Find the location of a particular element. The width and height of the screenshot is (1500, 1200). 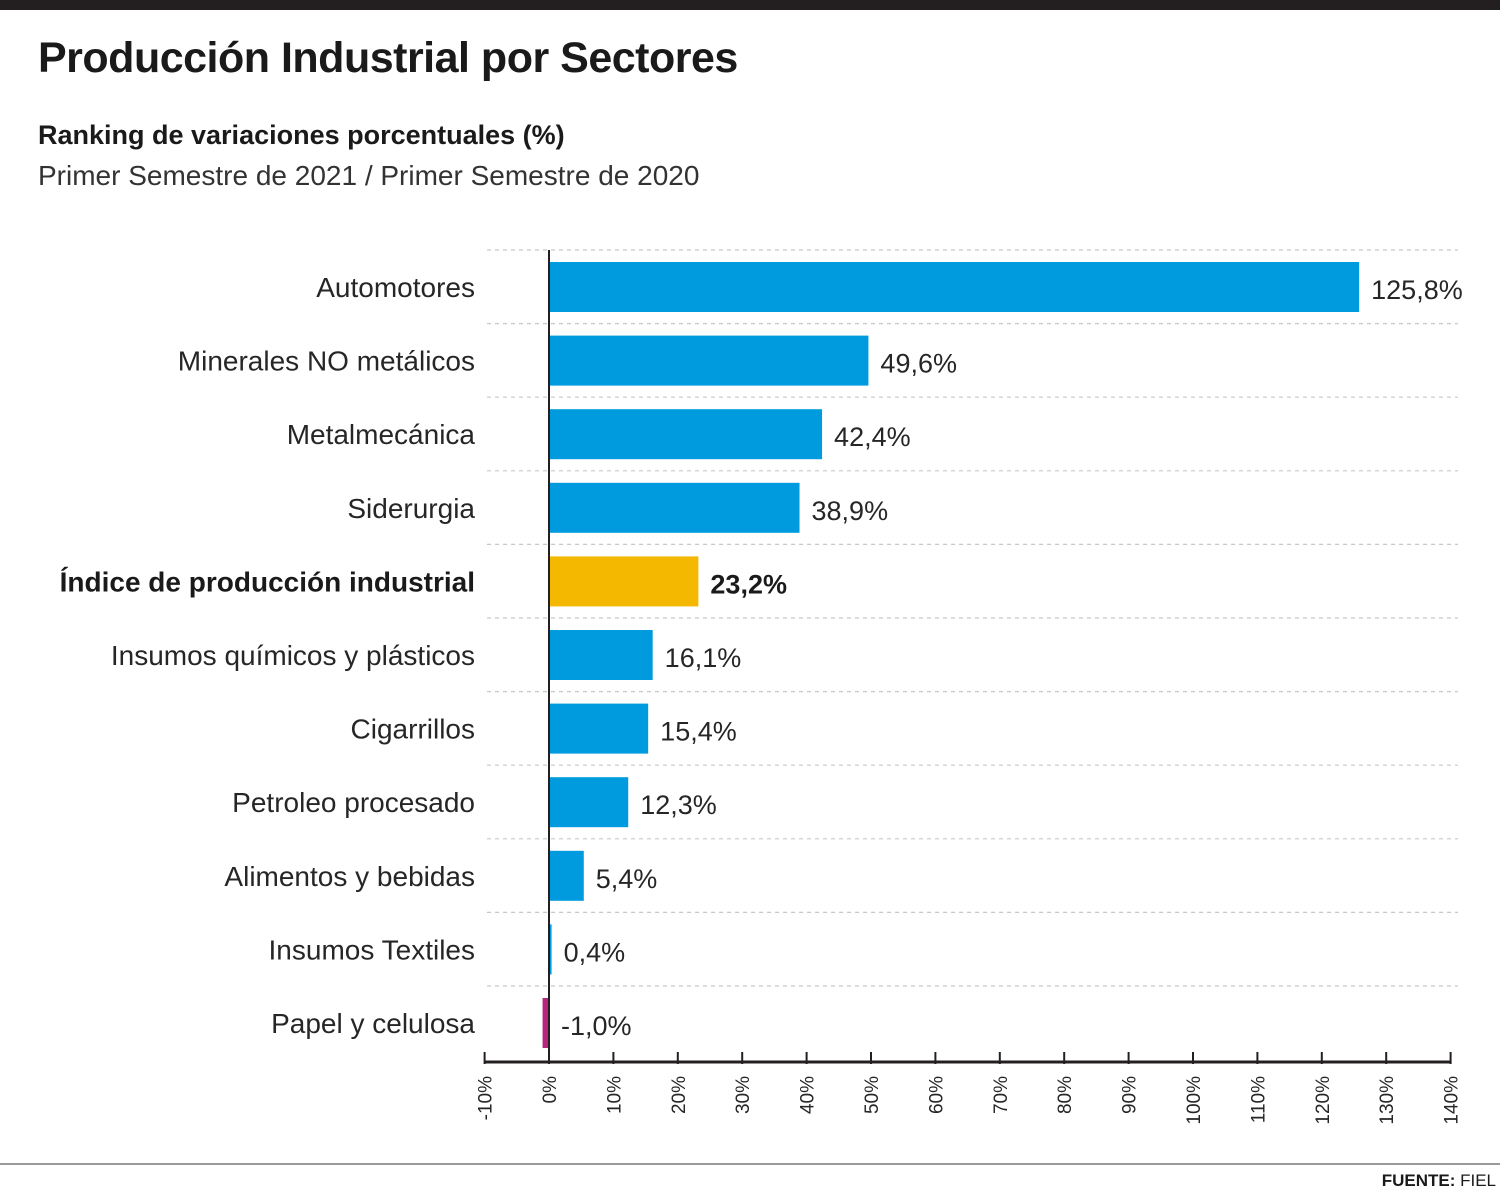

x-tick-label: 50% is located at coordinates (872, 1095).